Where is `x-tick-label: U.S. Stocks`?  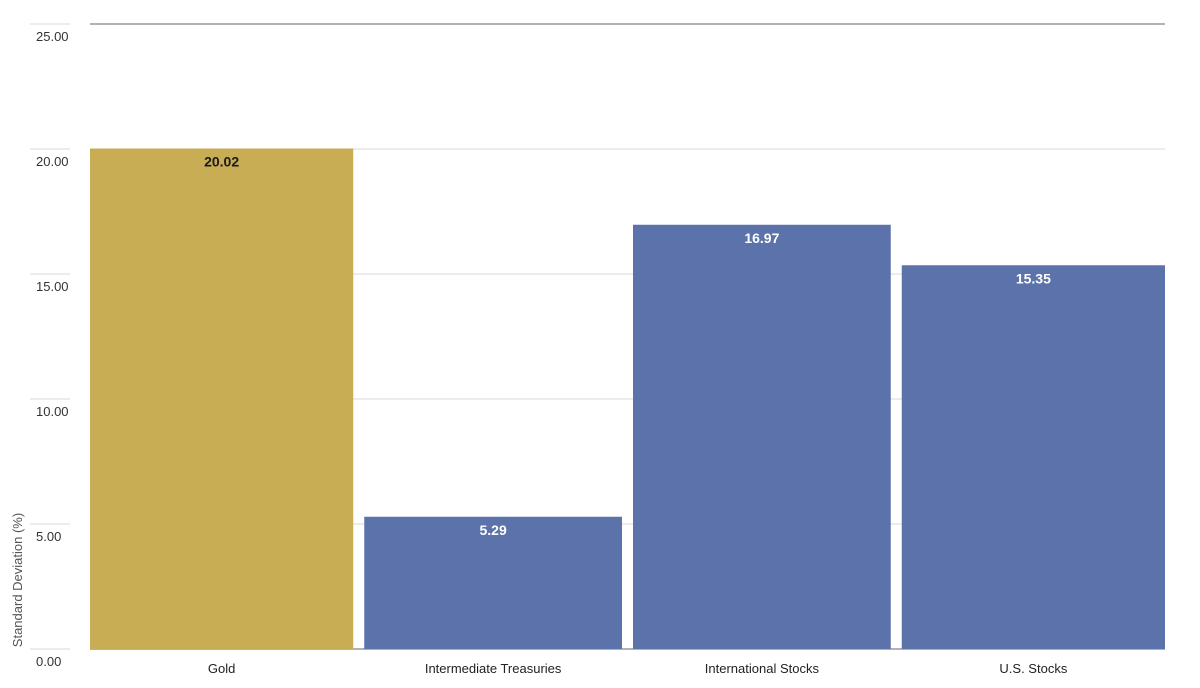 x-tick-label: U.S. Stocks is located at coordinates (1033, 668).